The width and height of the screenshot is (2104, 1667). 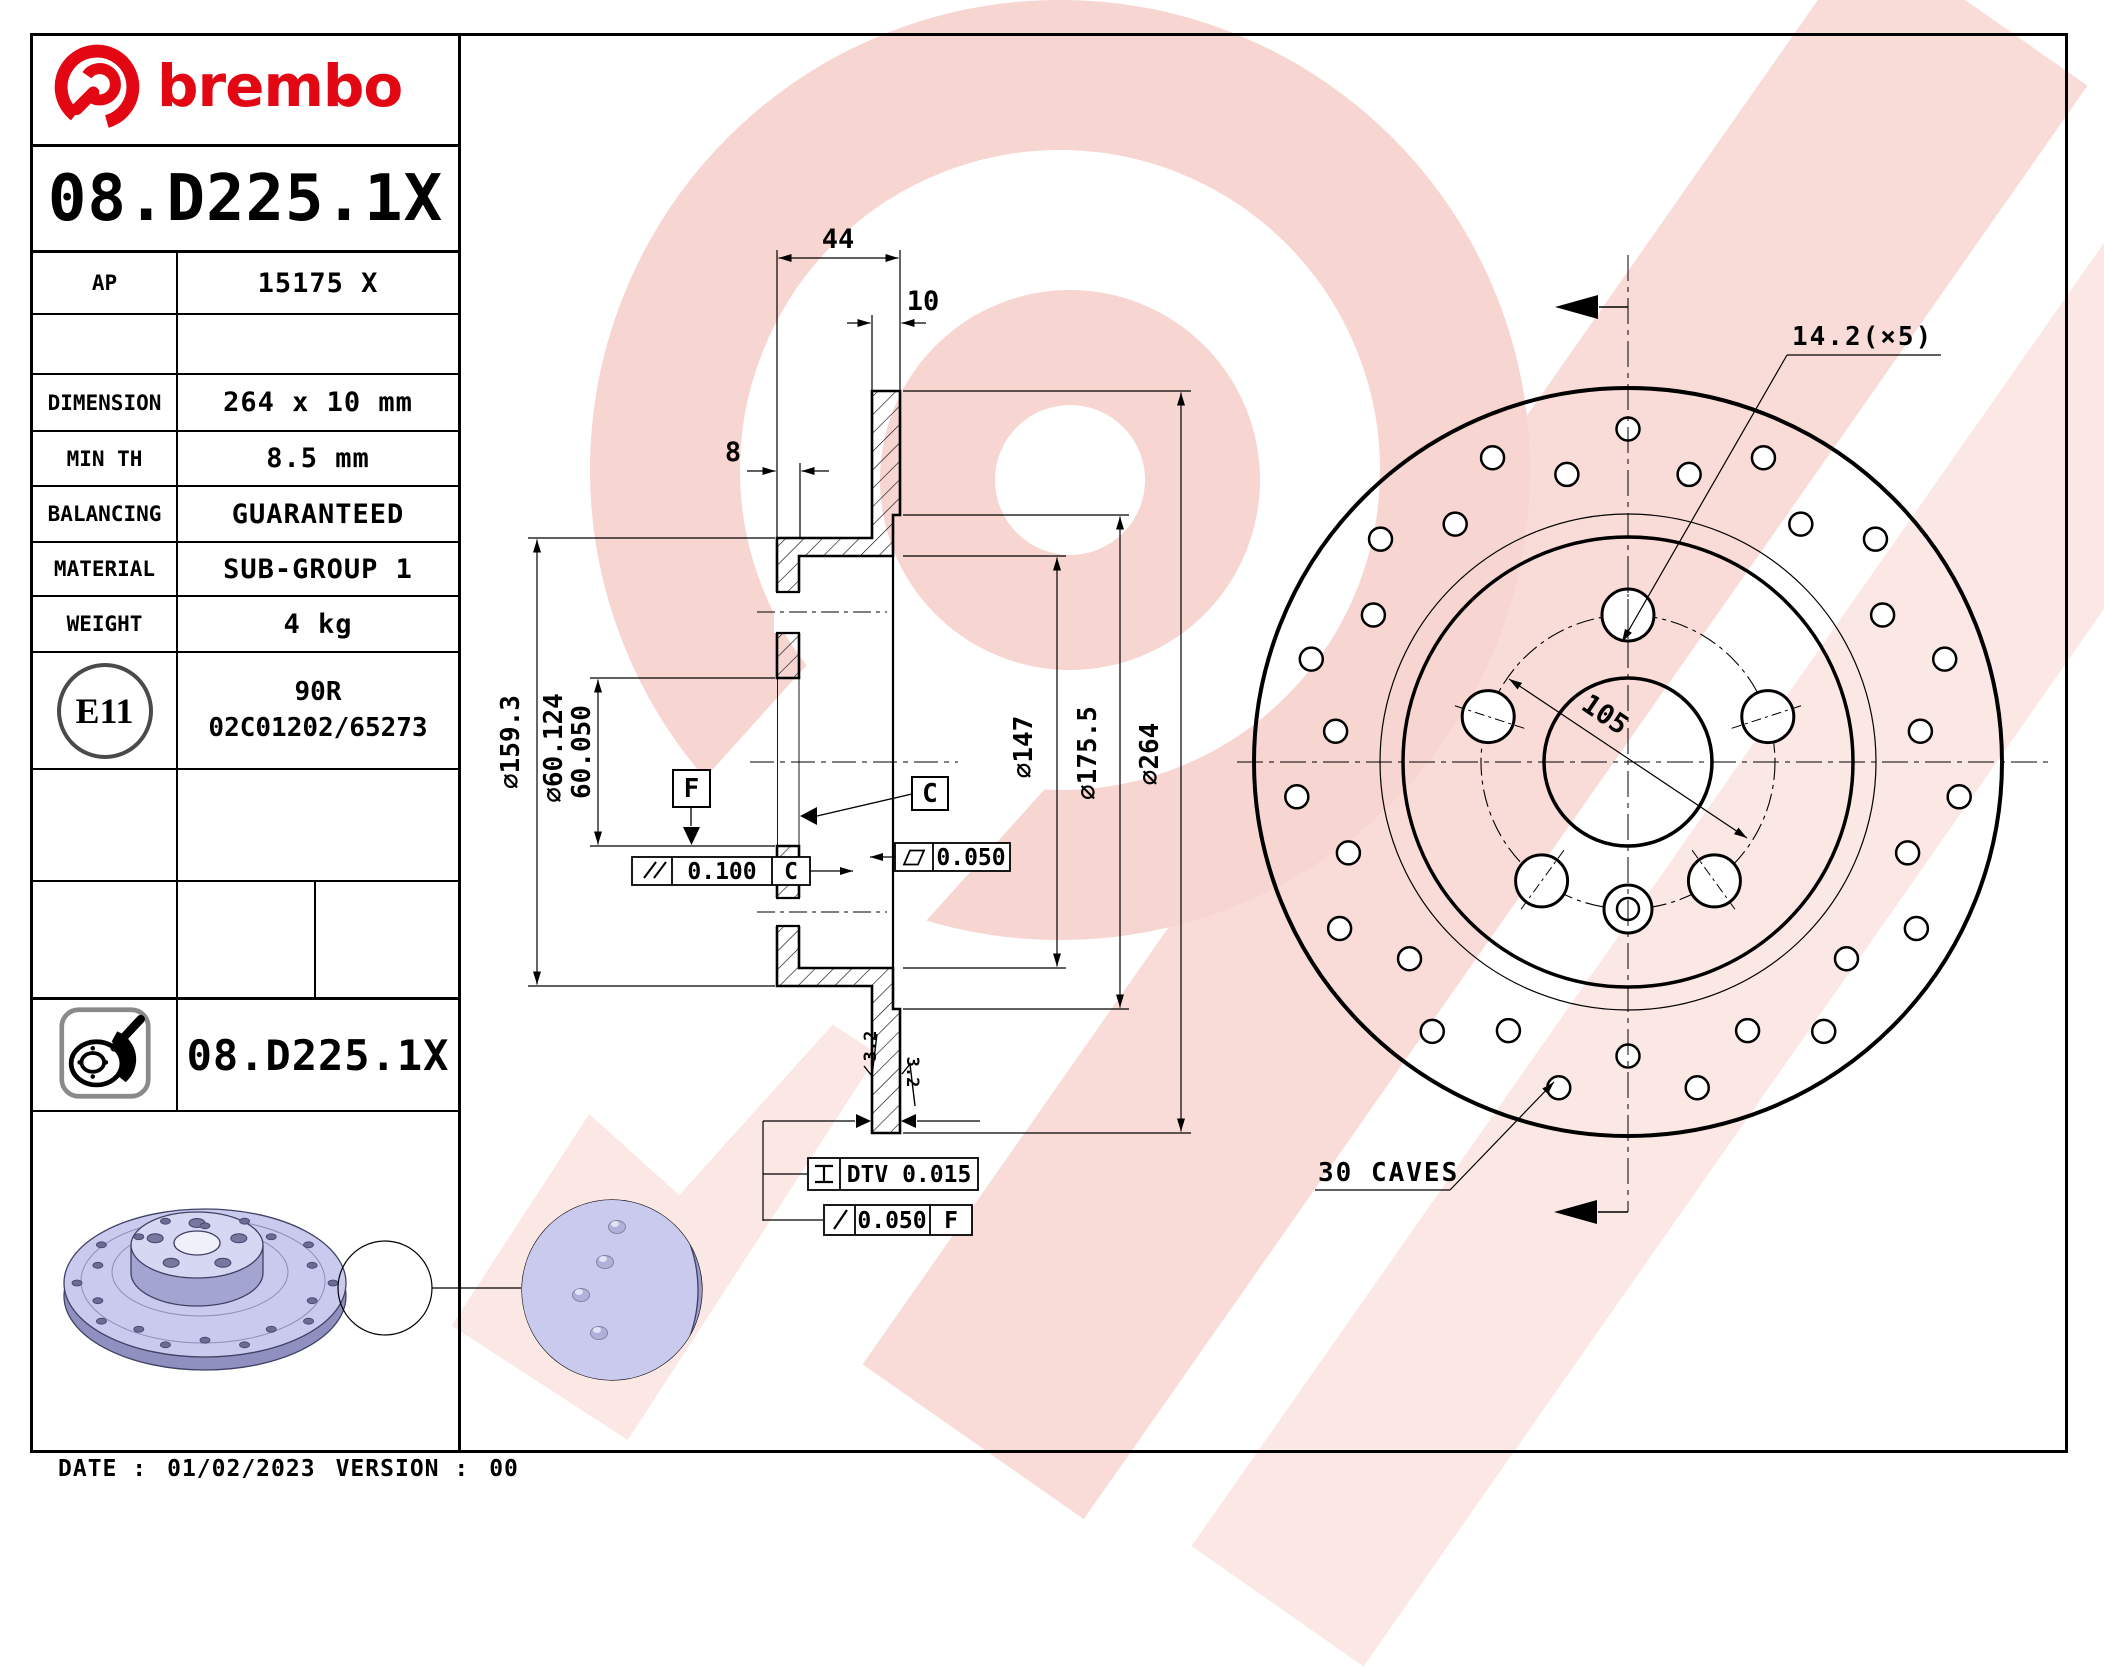 I want to click on e-mark-cell: E11, so click(x=105, y=710).